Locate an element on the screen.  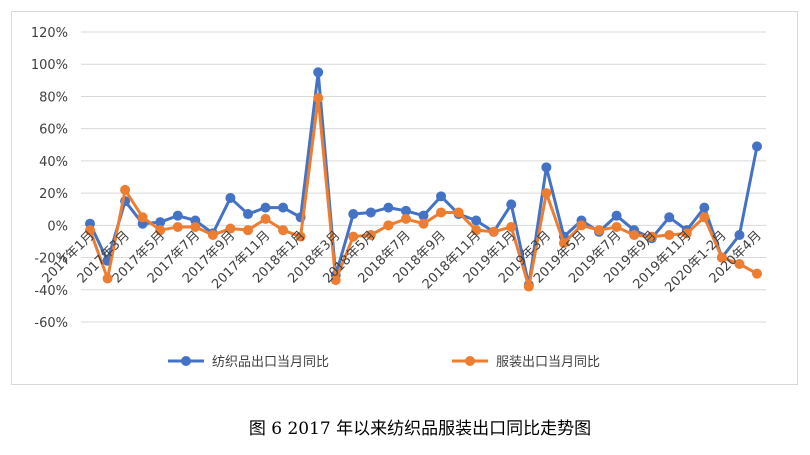
y-tick-label: 60% is located at coordinates (53, 130).